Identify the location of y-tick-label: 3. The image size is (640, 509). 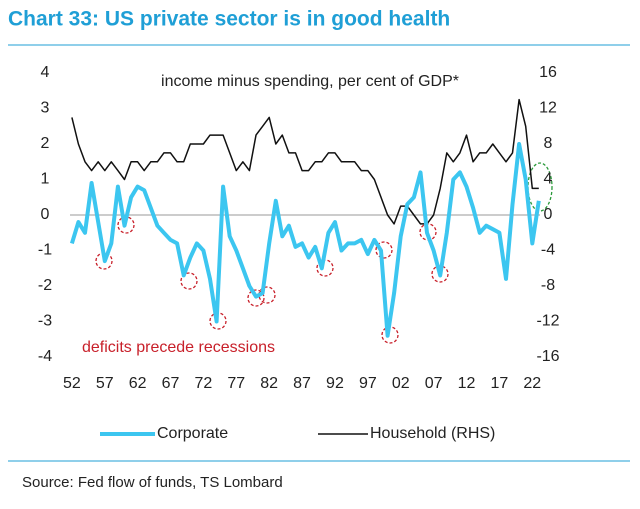
(45, 108).